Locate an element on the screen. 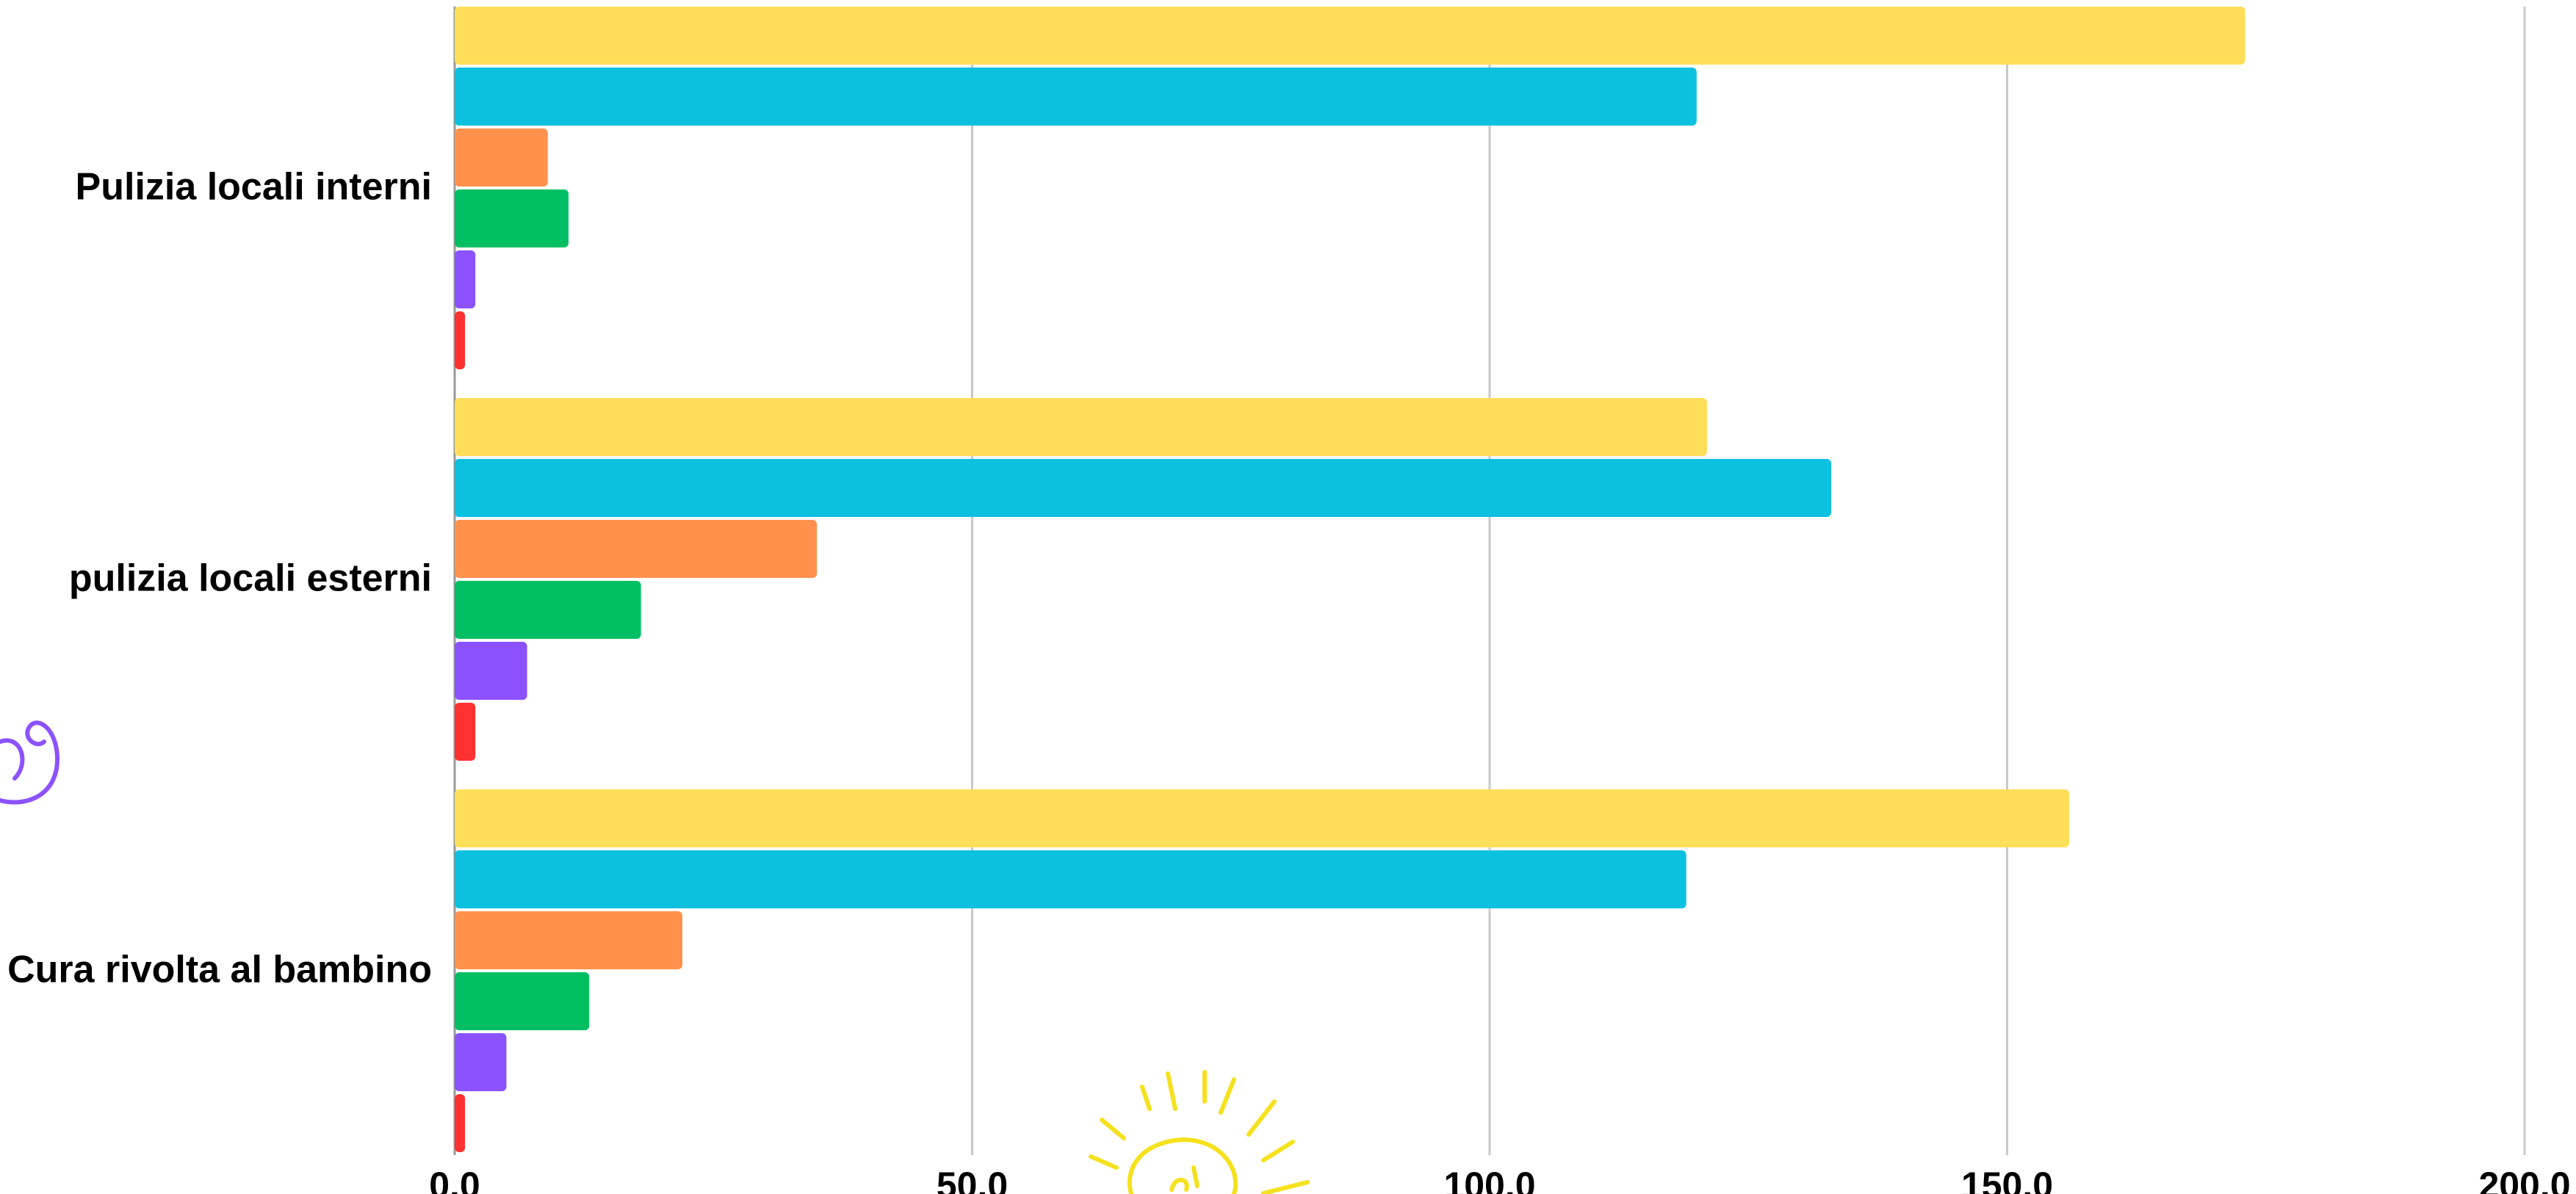  category-label: Cura rivolta al bambino is located at coordinates (220, 970).